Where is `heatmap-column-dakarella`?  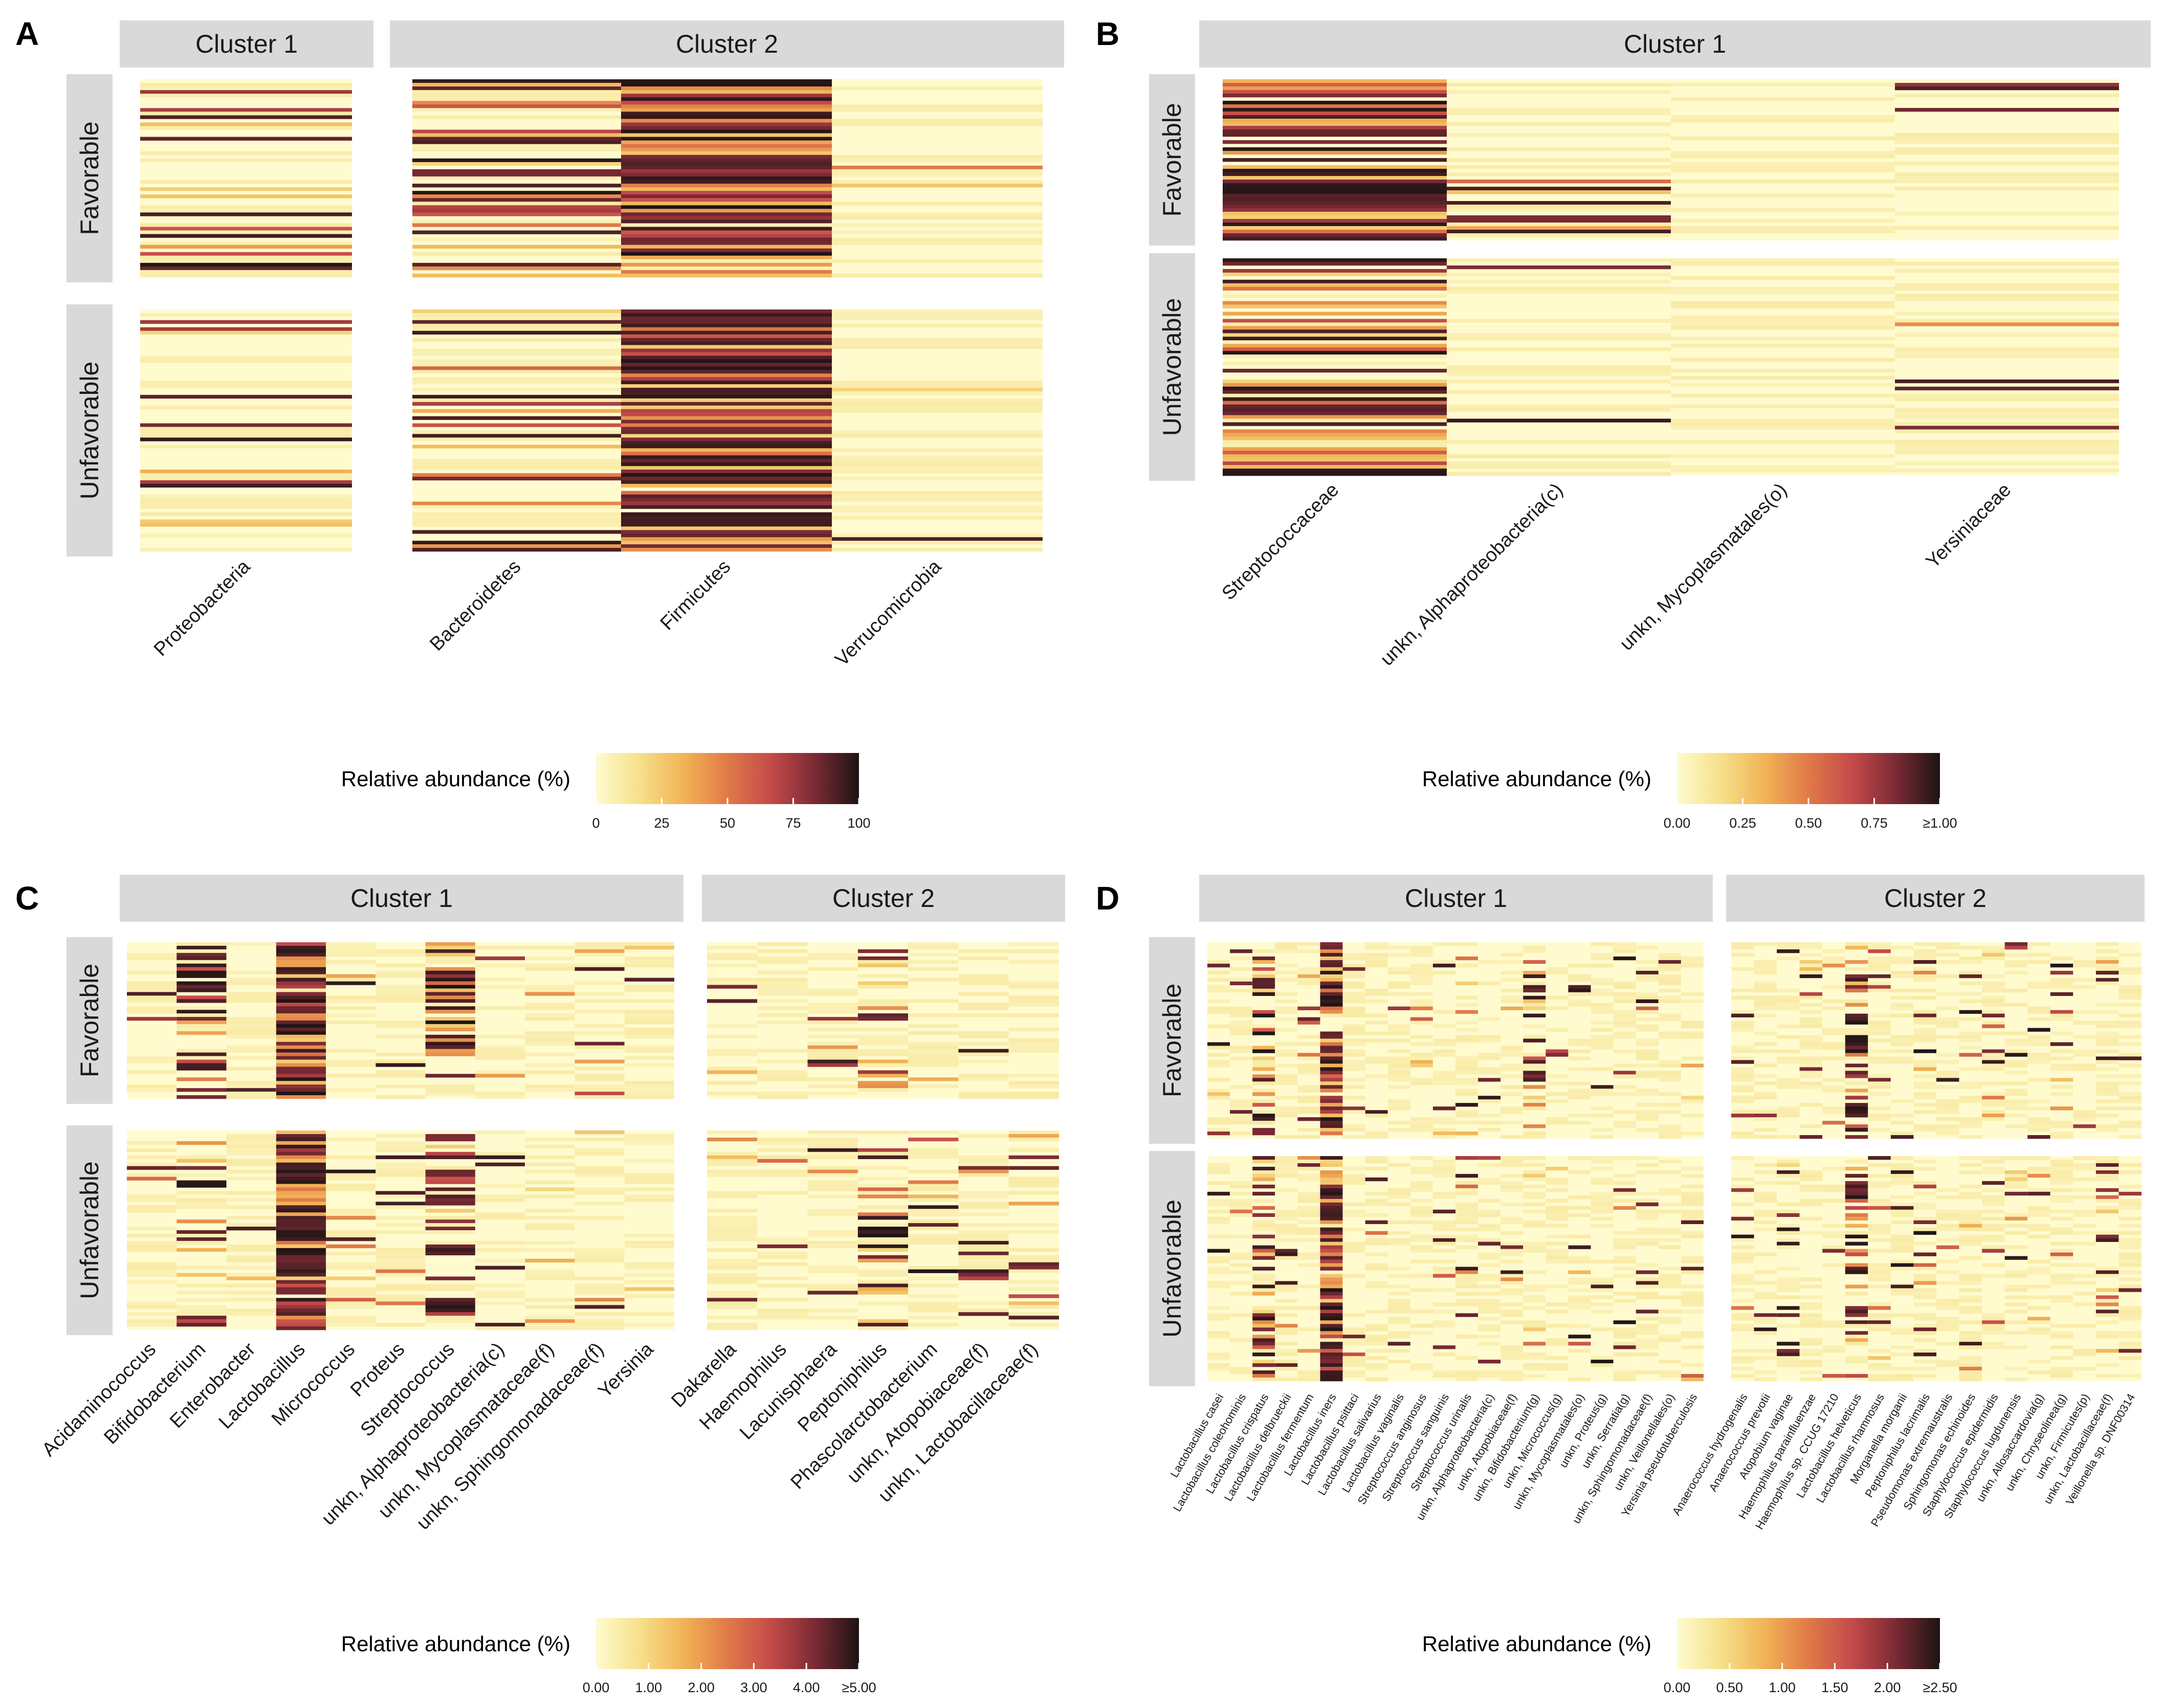
heatmap-column-dakarella is located at coordinates (732, 1230).